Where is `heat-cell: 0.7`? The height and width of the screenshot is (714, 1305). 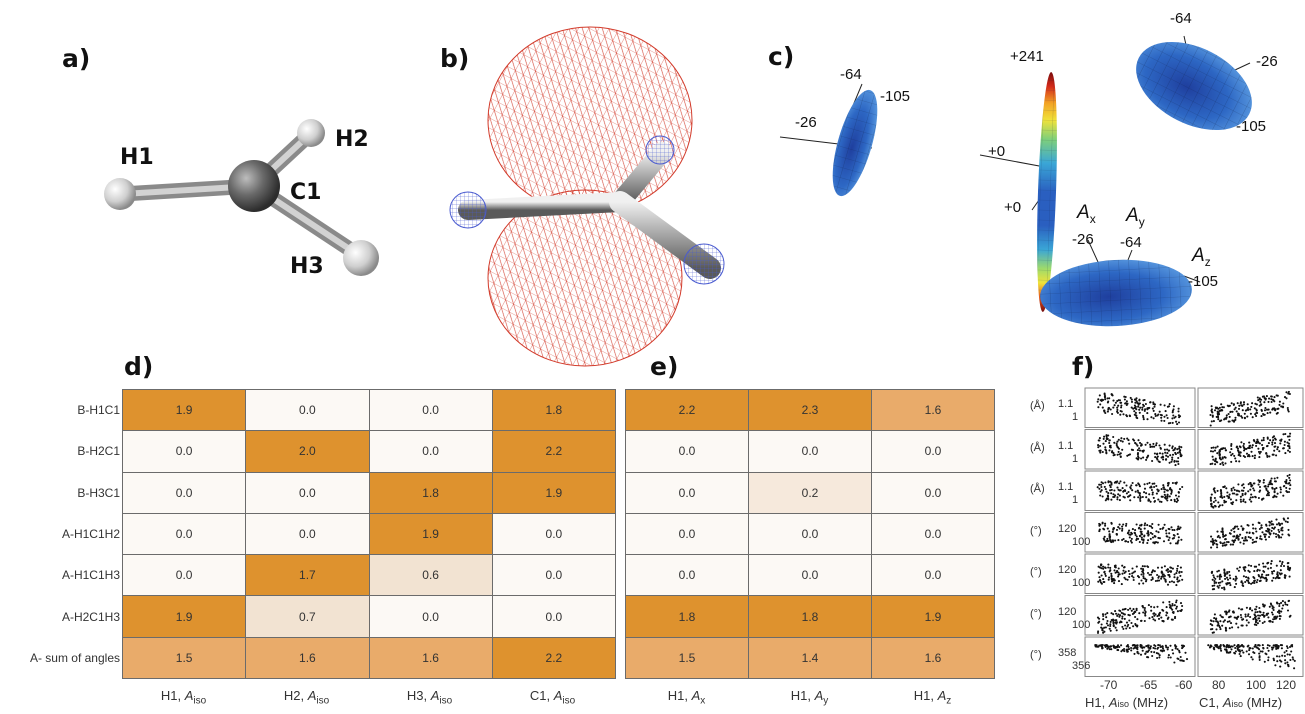 heat-cell: 0.7 is located at coordinates (307, 616).